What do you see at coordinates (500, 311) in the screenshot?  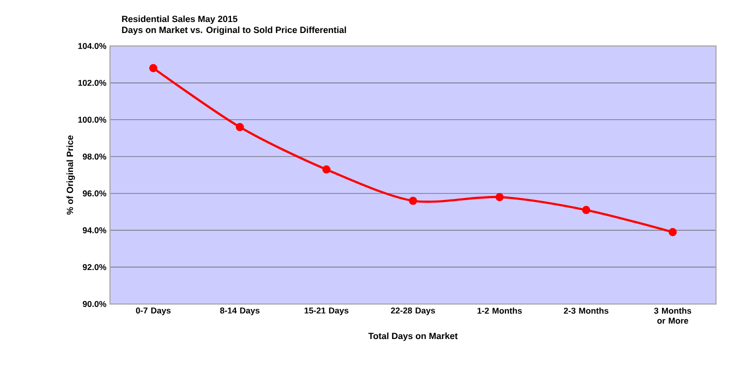 I see `x-tick-label: 1-2 Months` at bounding box center [500, 311].